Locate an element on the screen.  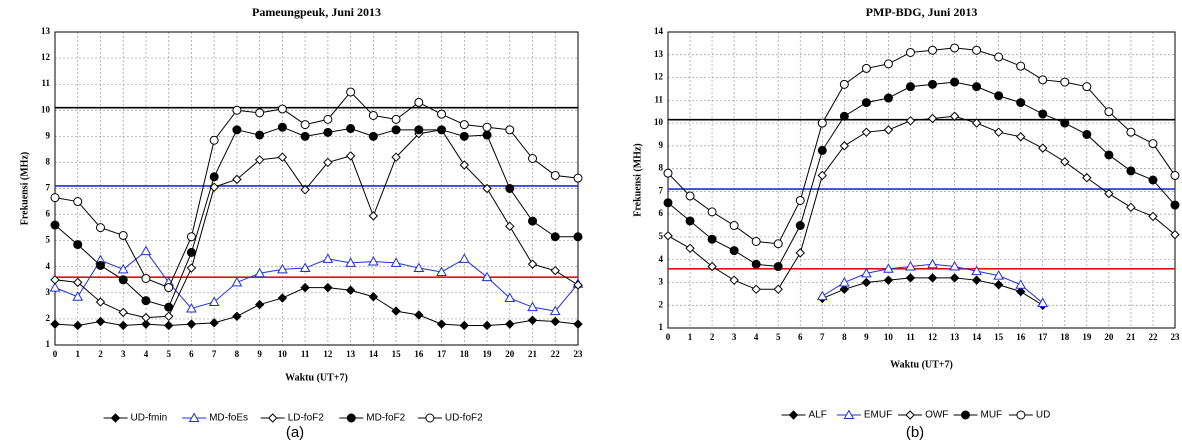
x-tick-label: 23 is located at coordinates (1176, 337).